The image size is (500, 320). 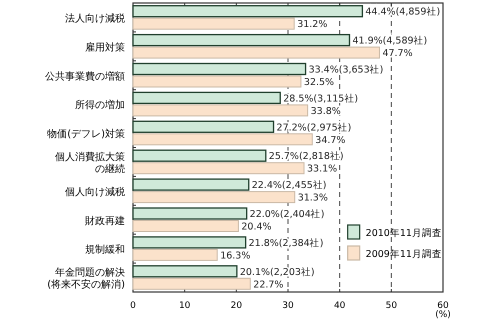 What do you see at coordinates (340, 306) in the screenshot?
I see `x-tick-label: 40` at bounding box center [340, 306].